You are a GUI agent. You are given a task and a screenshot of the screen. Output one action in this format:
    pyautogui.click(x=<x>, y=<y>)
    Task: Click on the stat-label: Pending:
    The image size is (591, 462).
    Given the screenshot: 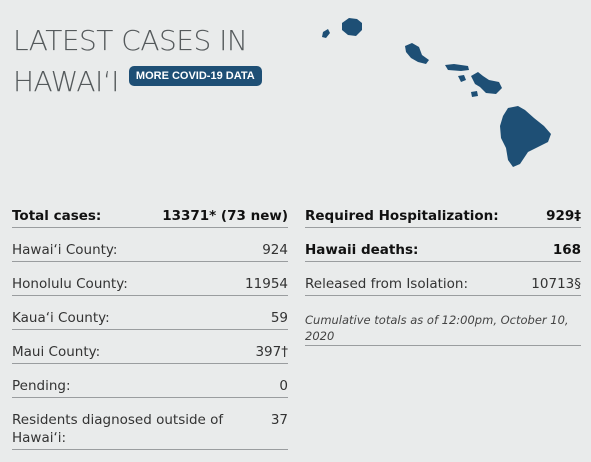 What is the action you would take?
    pyautogui.click(x=41, y=386)
    